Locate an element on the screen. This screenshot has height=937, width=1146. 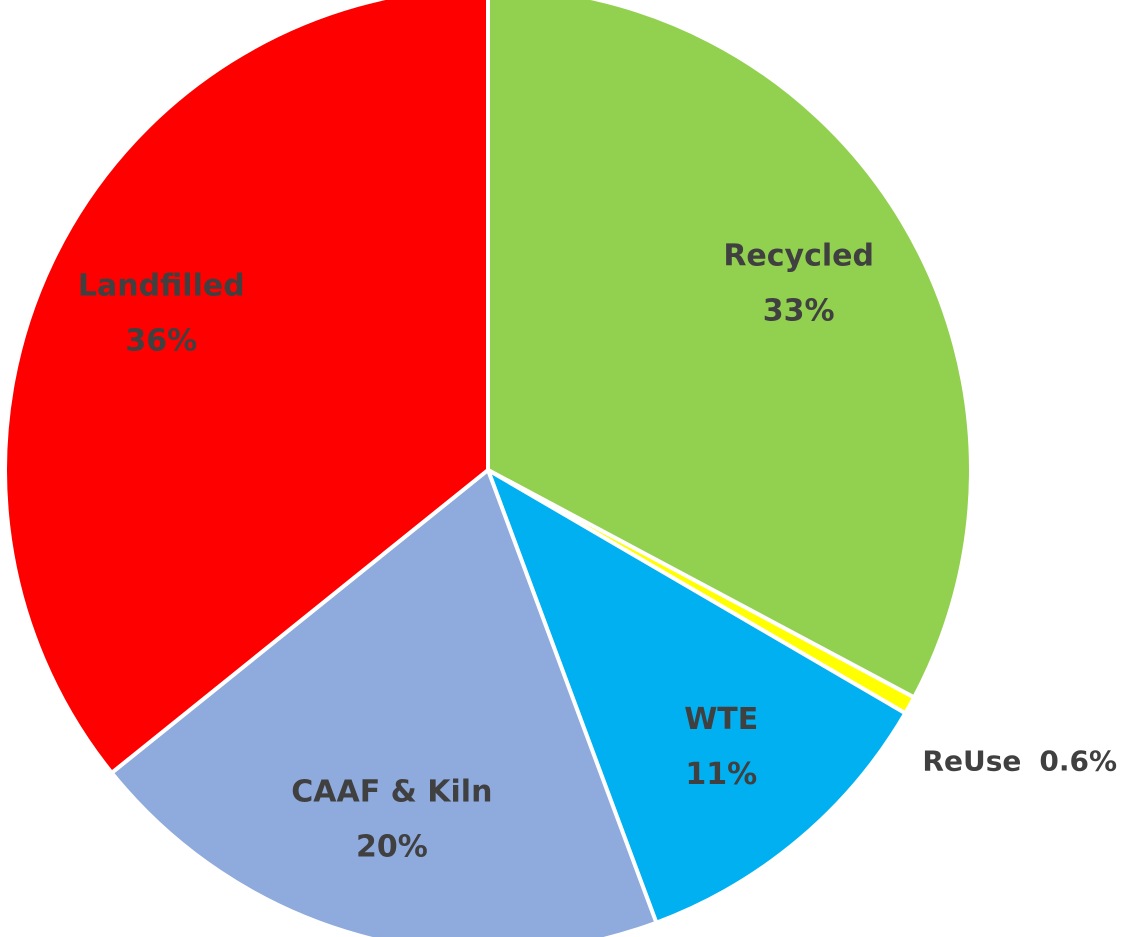
data-label: WTE 11% is located at coordinates (721, 747).